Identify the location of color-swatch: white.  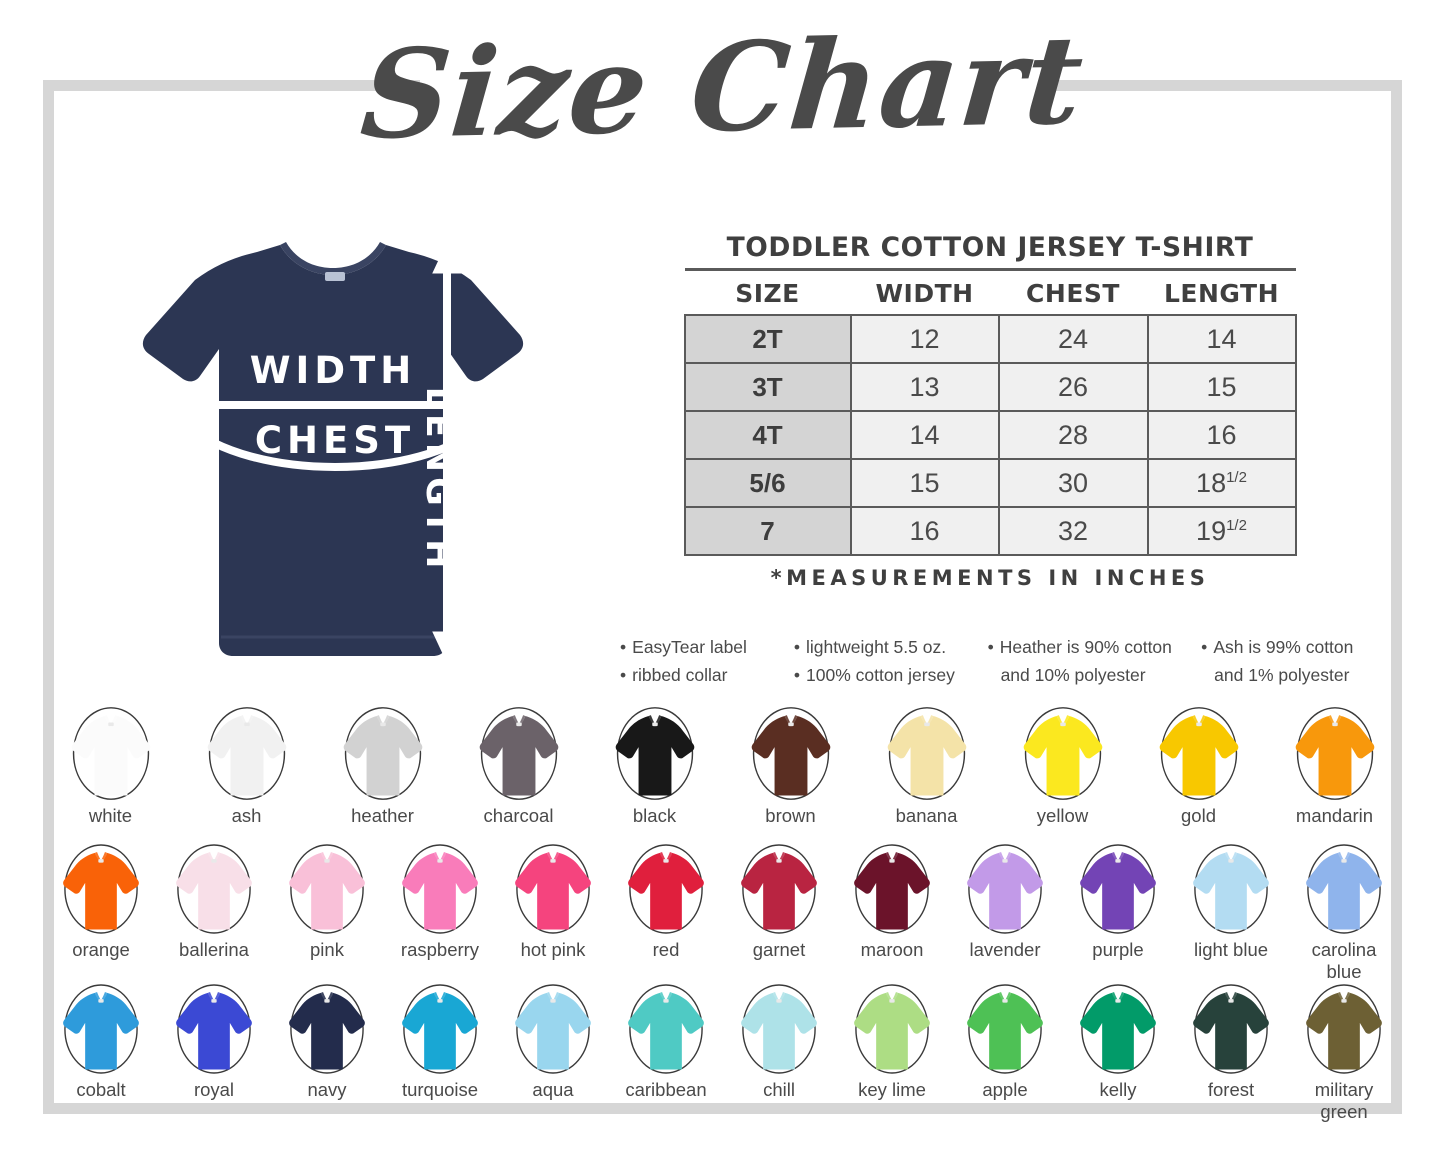
(111, 766).